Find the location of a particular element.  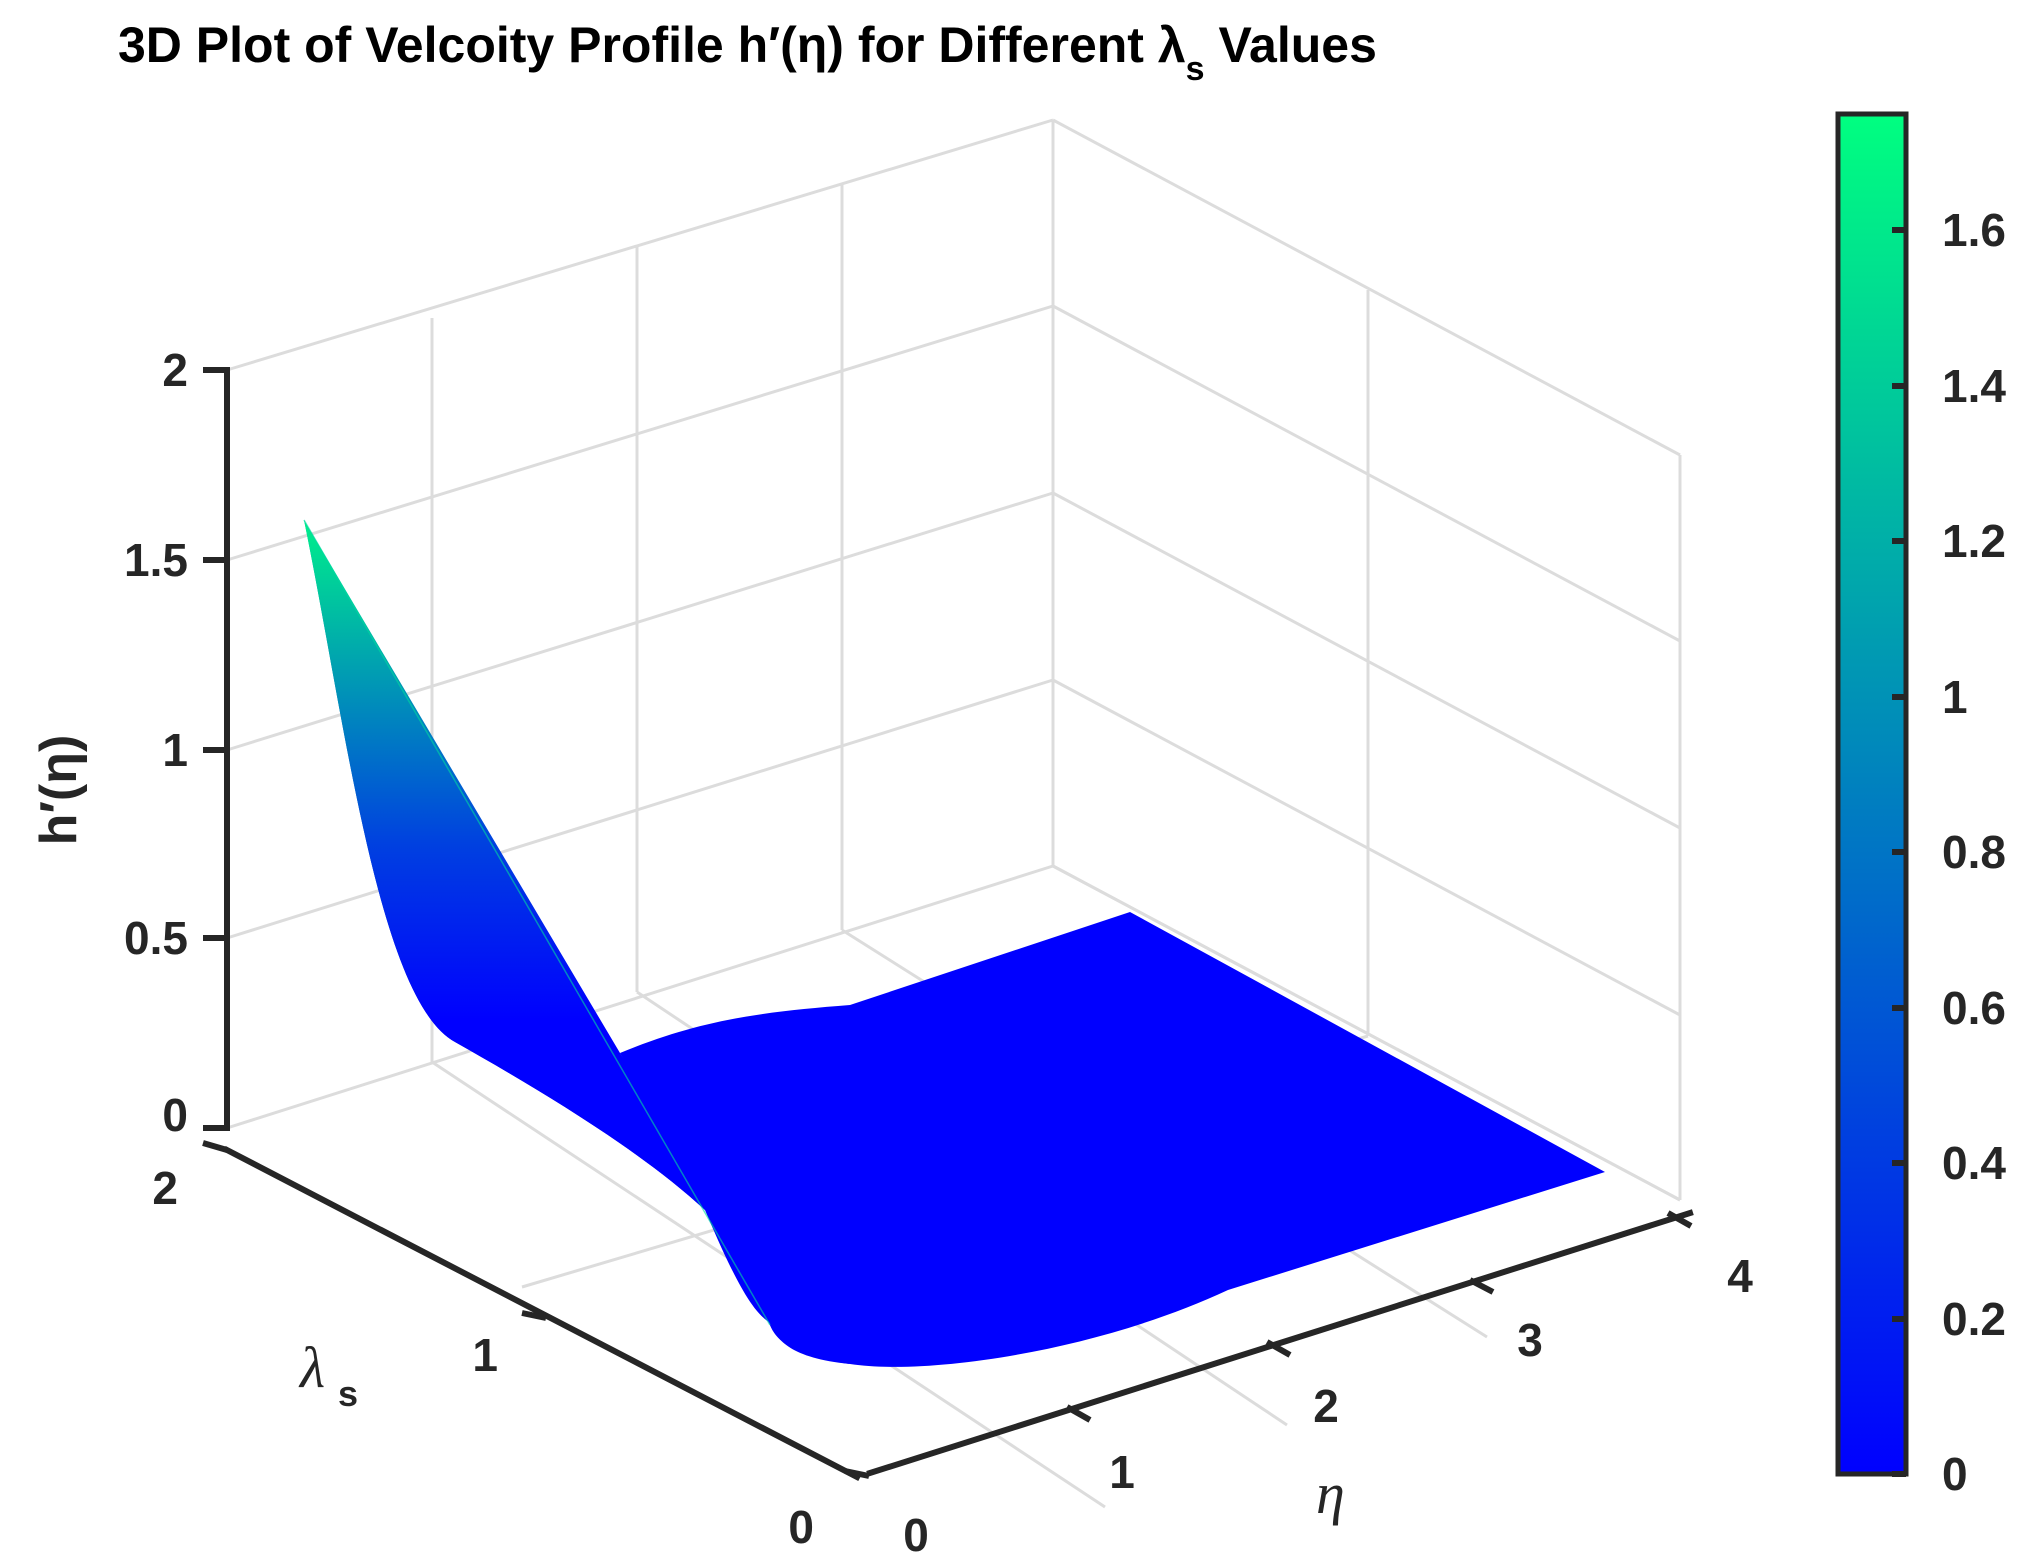

z-tick-label: 1 is located at coordinates (175, 750).